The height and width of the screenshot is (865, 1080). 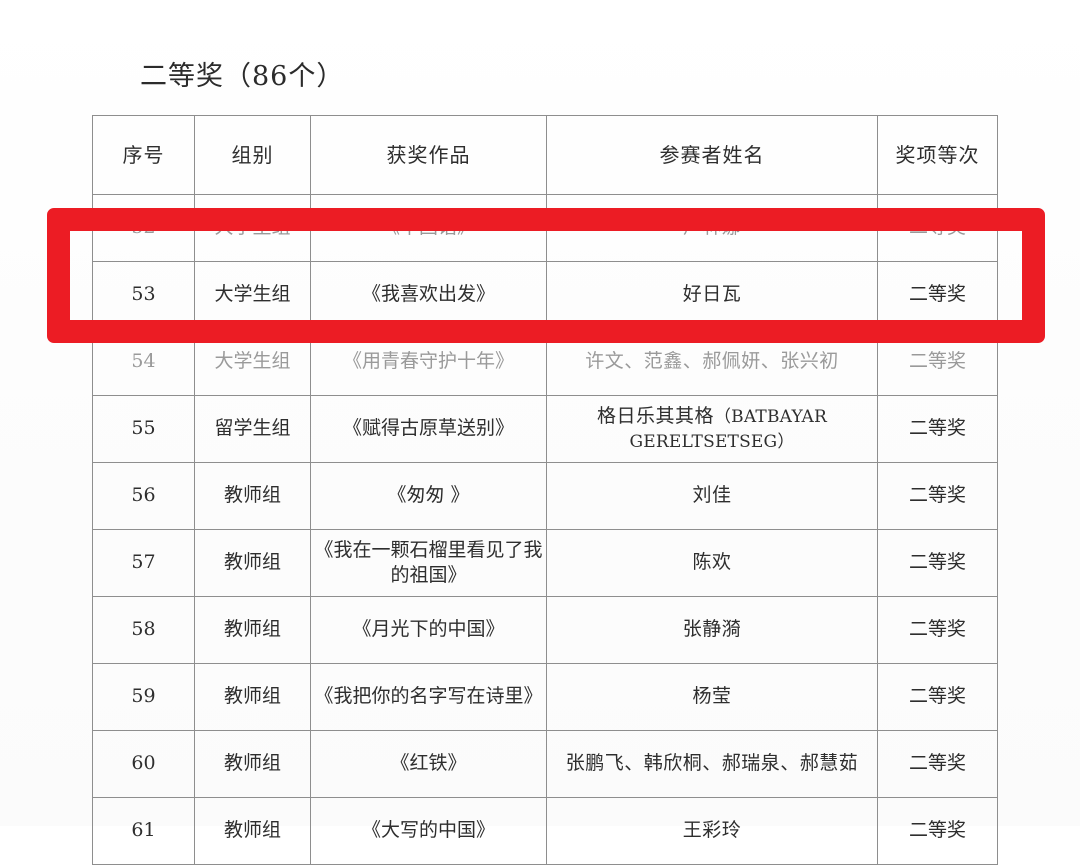 I want to click on column-header-no: 序号, so click(x=143, y=155).